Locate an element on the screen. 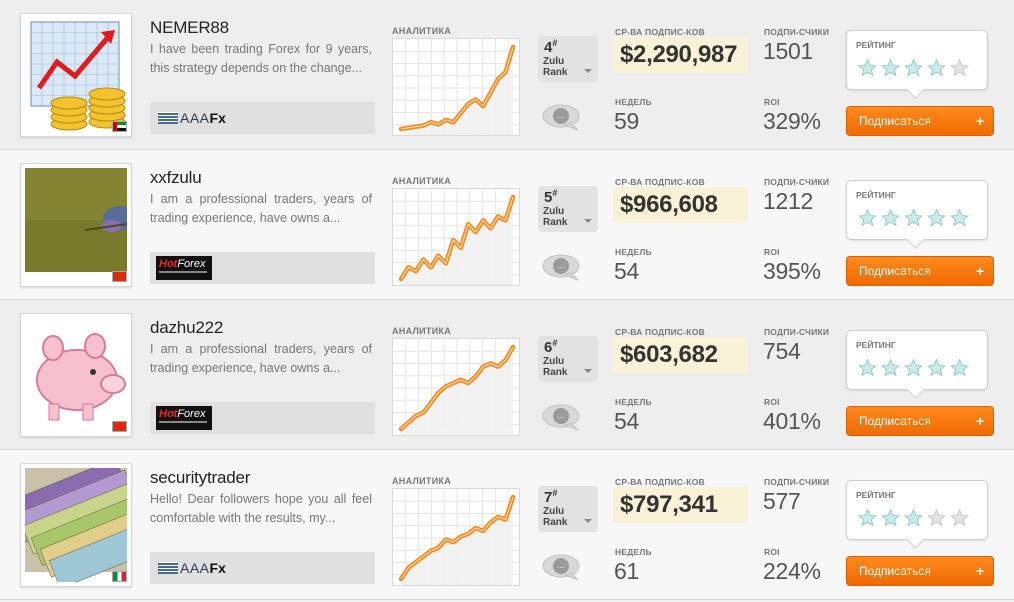  trader-name: securitytrader is located at coordinates (200, 477).